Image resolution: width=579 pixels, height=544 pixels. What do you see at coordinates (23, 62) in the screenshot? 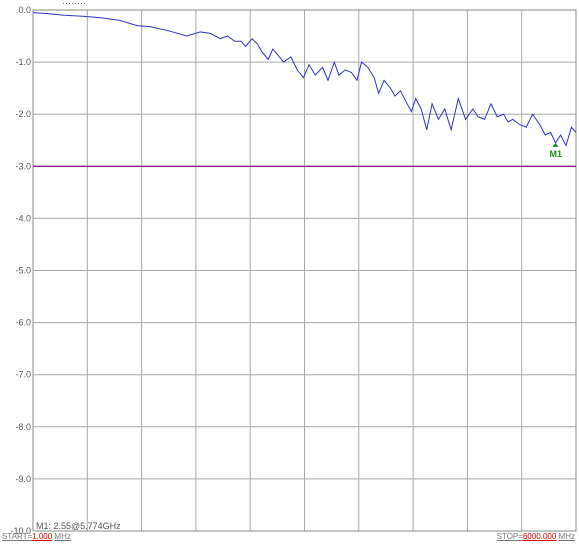
I see `y-tick-label: -1.0` at bounding box center [23, 62].